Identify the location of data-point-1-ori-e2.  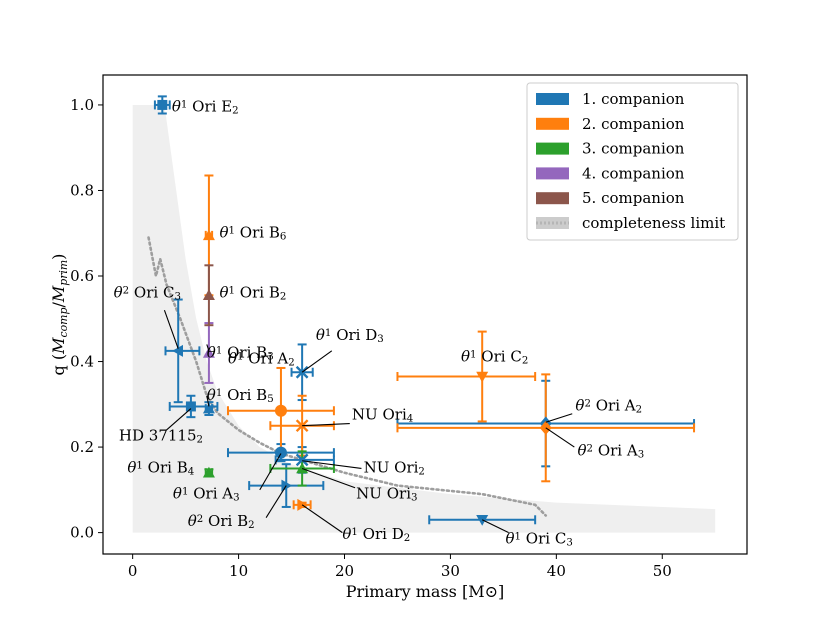
(162, 104).